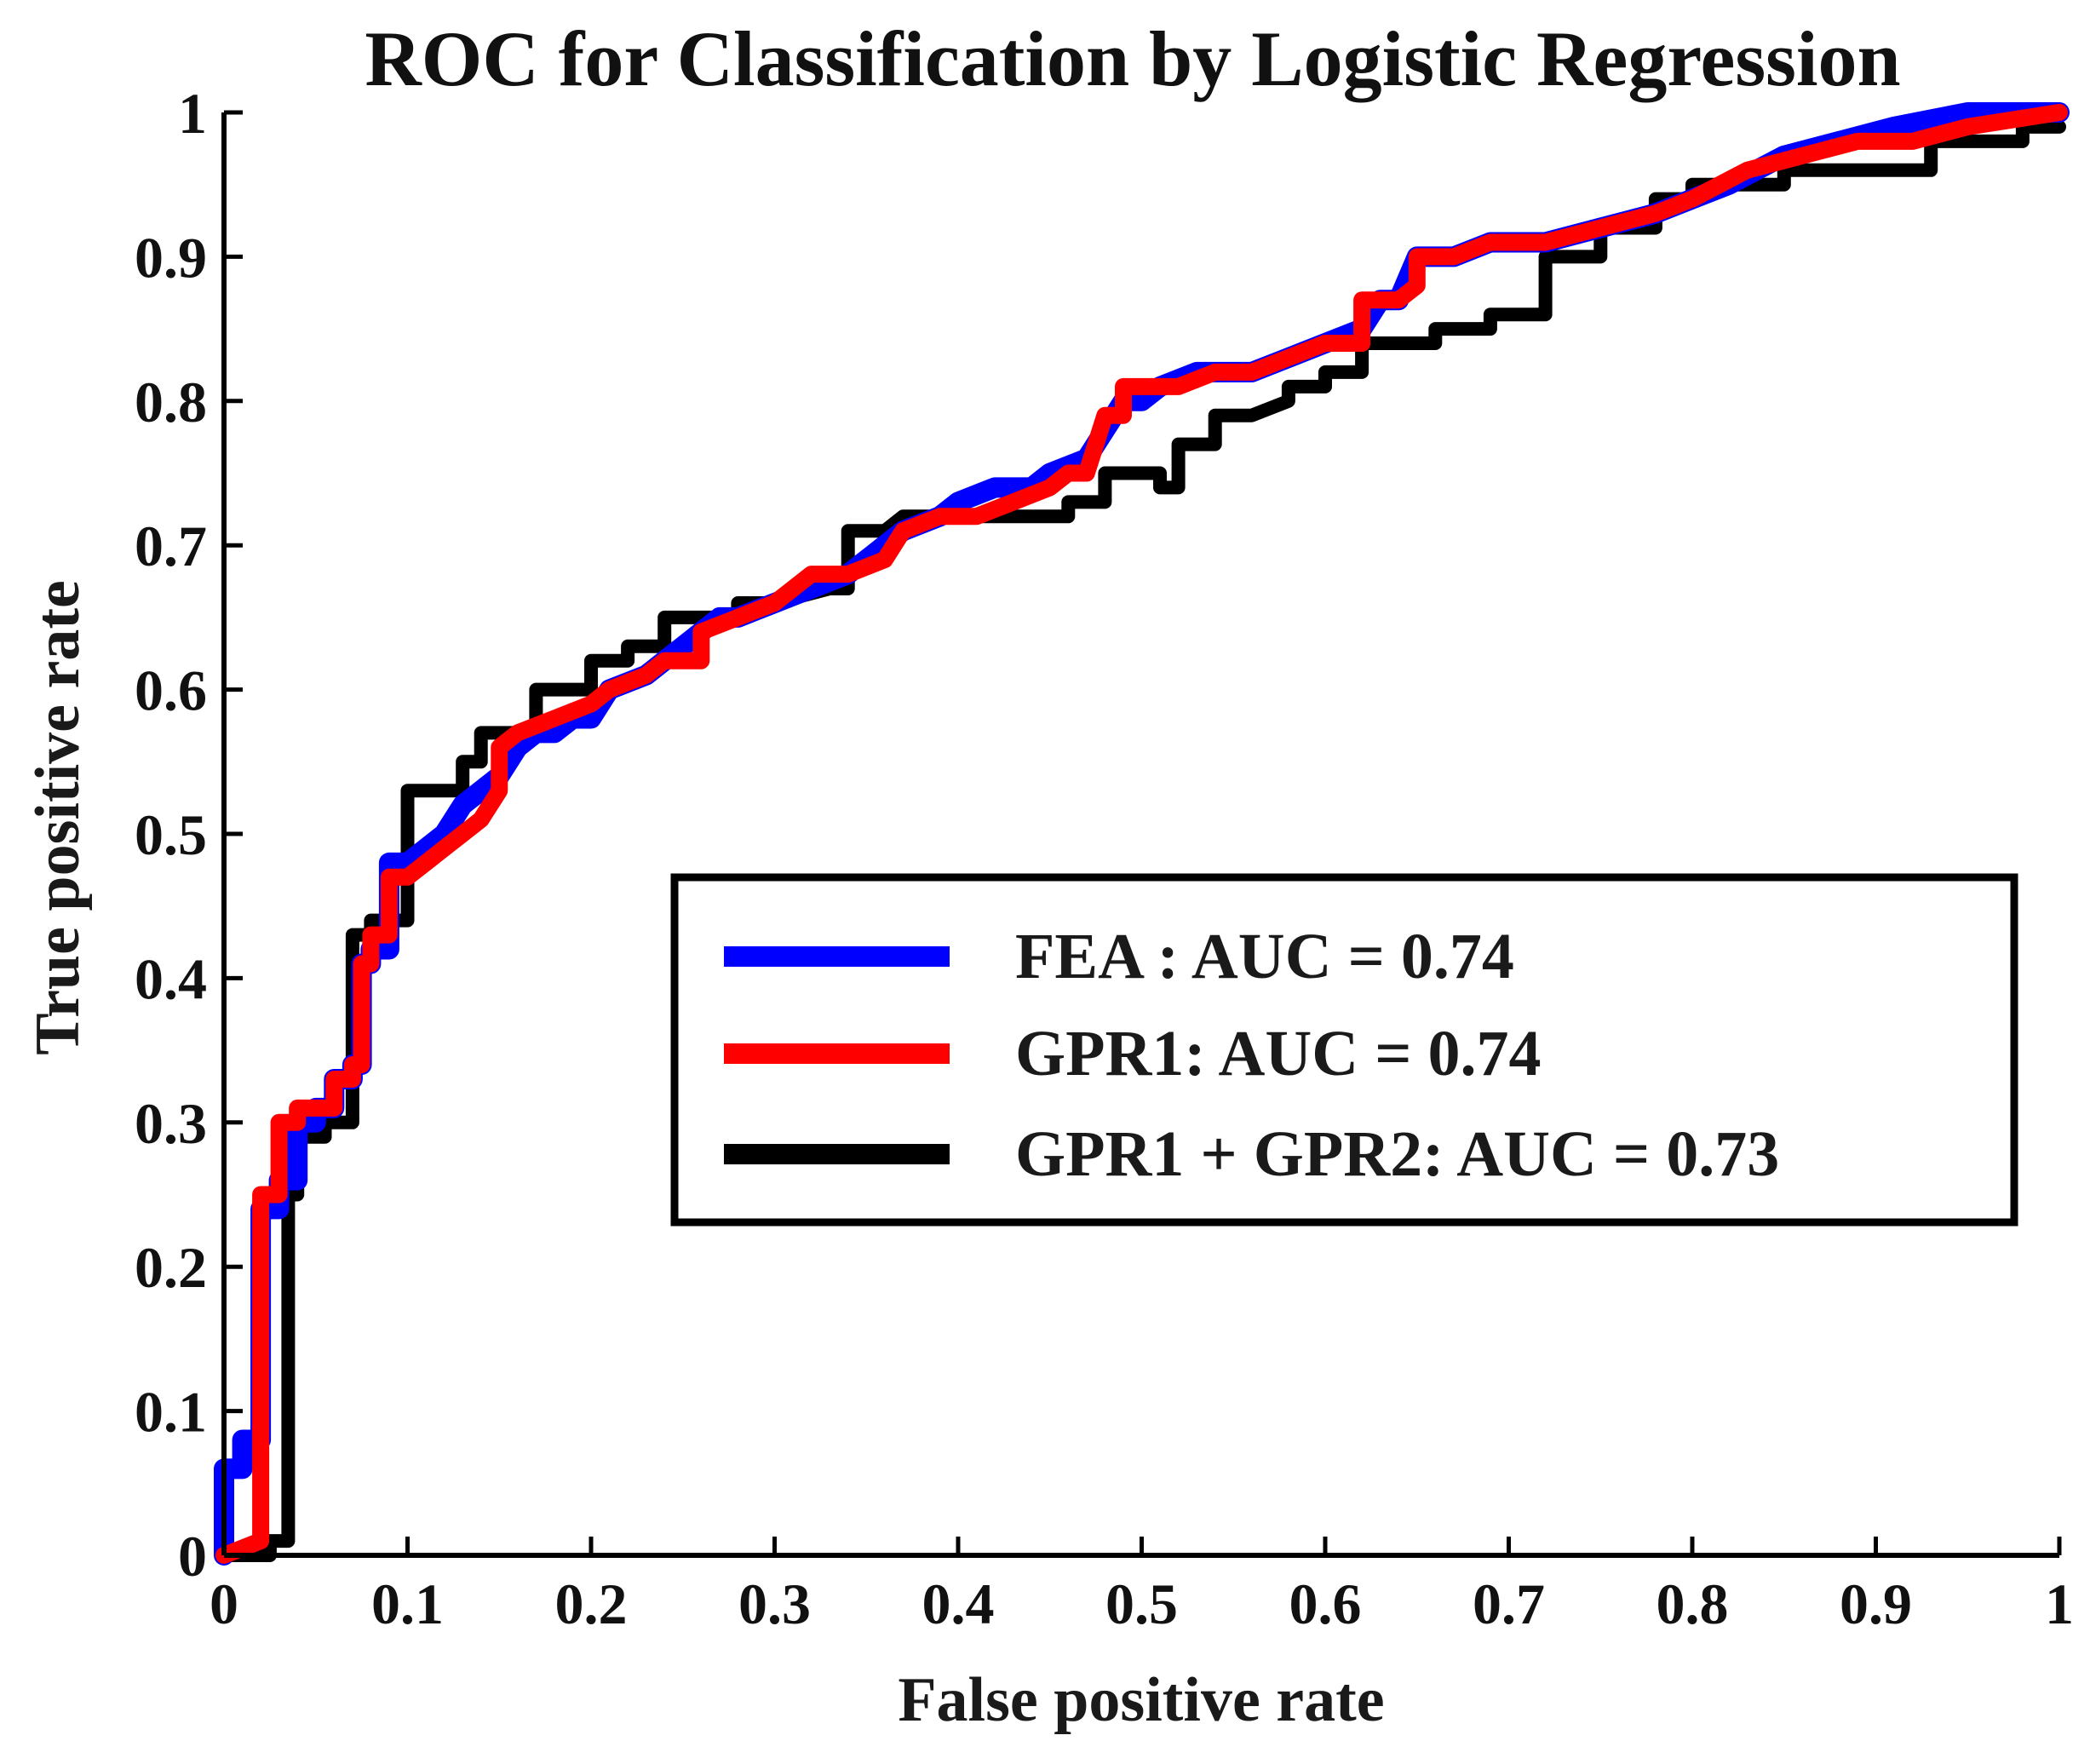  Describe the element at coordinates (1509, 1604) in the screenshot. I see `x-tick-label: 0.7` at that location.